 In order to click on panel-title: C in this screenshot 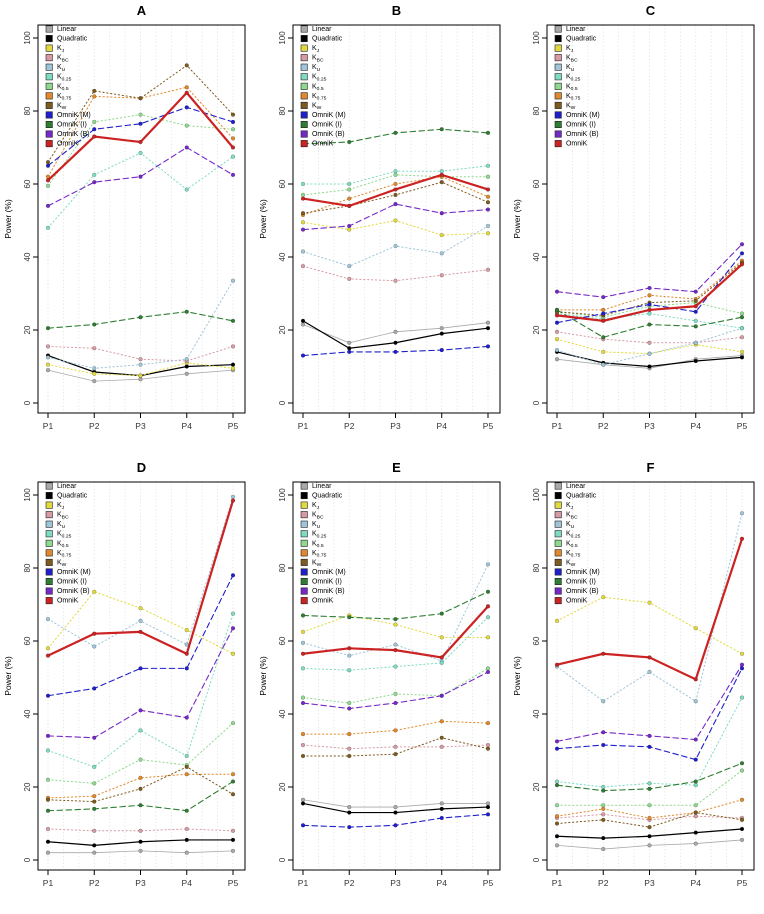, I will do `click(651, 10)`.